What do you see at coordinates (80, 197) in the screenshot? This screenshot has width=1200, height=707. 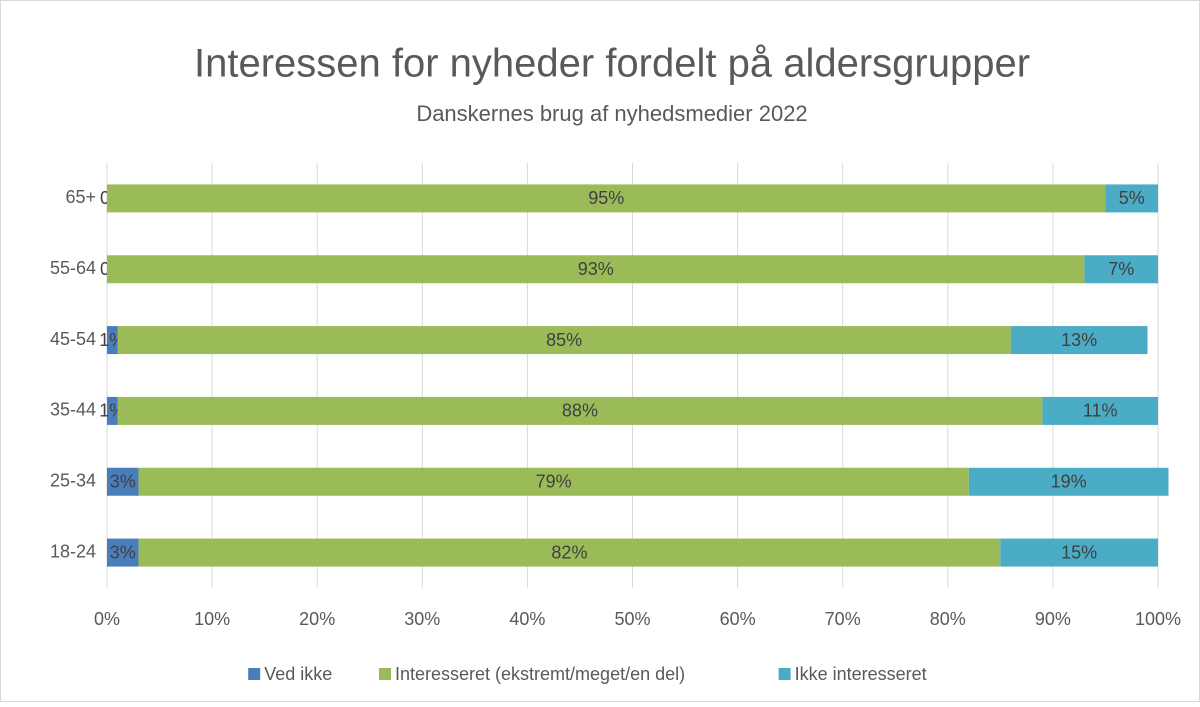 I see `y-tick-label: 65+` at bounding box center [80, 197].